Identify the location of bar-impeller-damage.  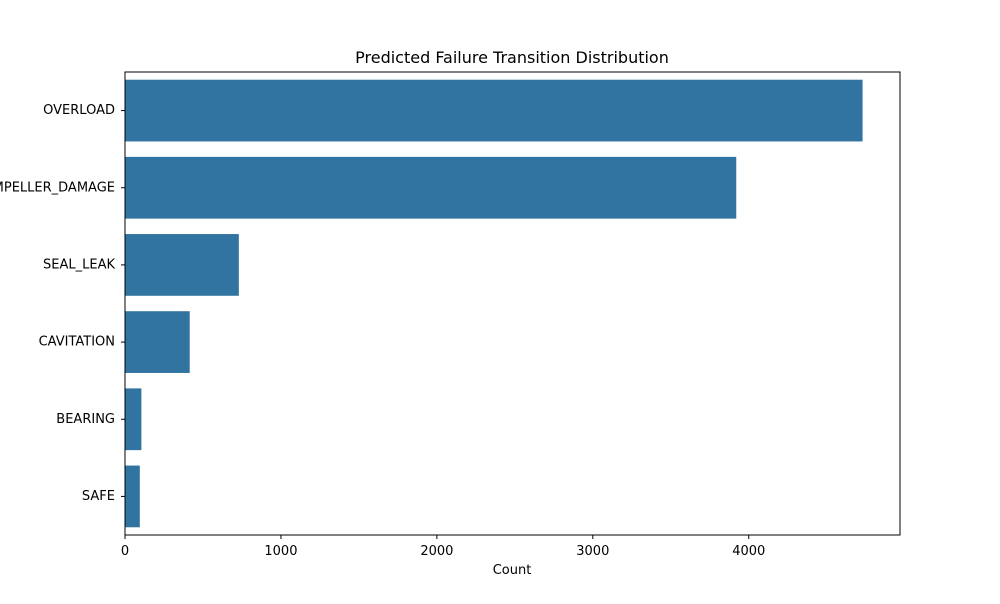
(431, 187).